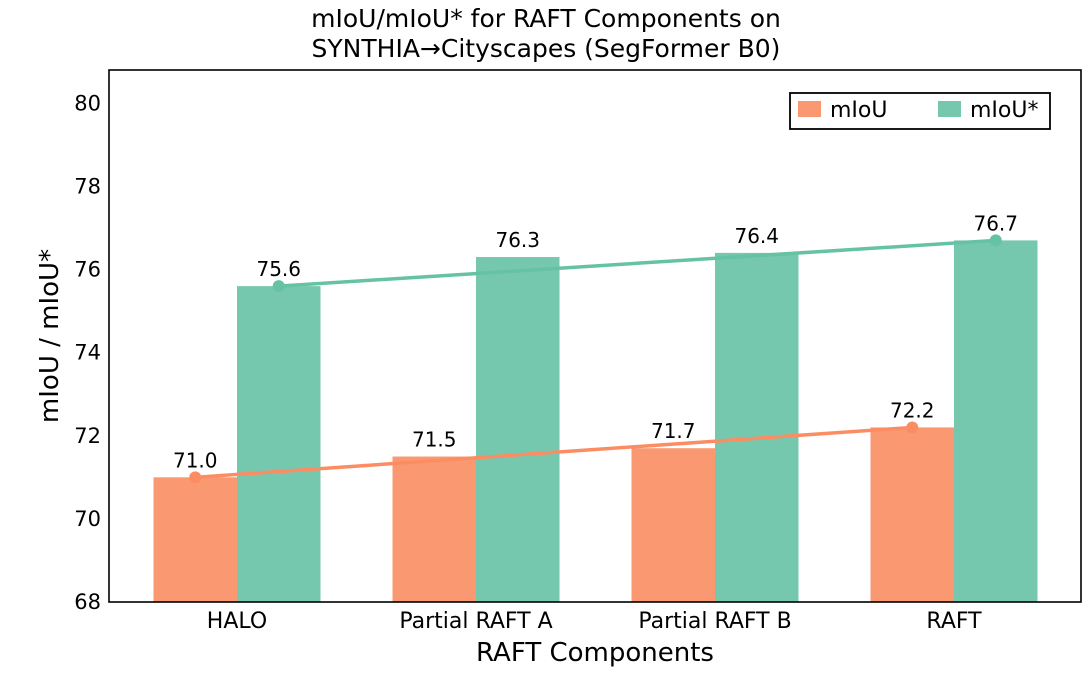 This screenshot has height=700, width=1092. I want to click on legend-label-miou-star: mIoU*, so click(1004, 110).